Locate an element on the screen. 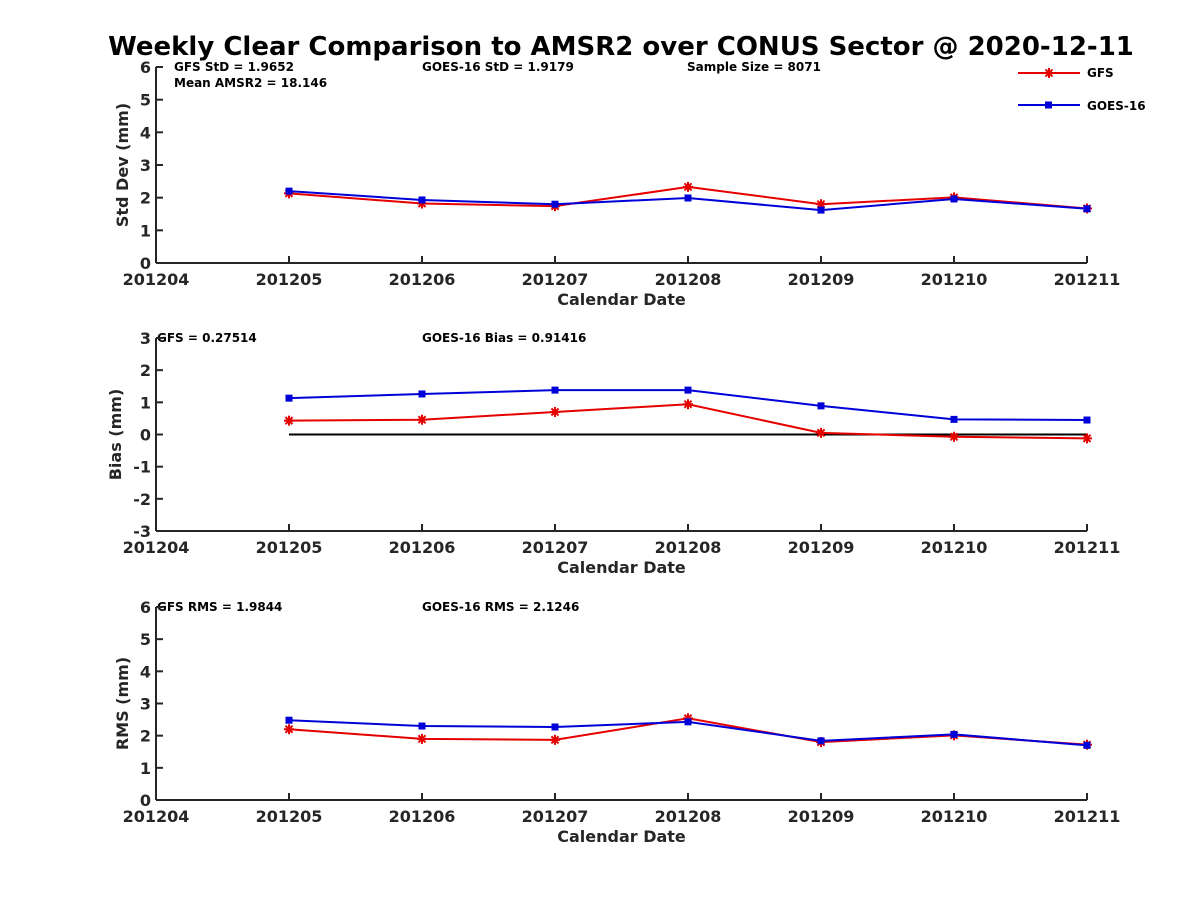  y-axis-label: RMS (mm) is located at coordinates (122, 703).